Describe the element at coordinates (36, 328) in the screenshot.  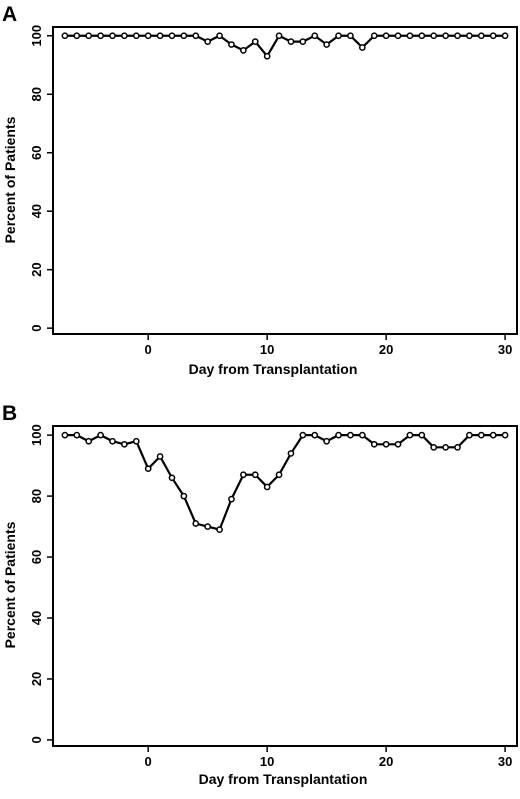
I see `panel-a-y-tick-label: 0` at that location.